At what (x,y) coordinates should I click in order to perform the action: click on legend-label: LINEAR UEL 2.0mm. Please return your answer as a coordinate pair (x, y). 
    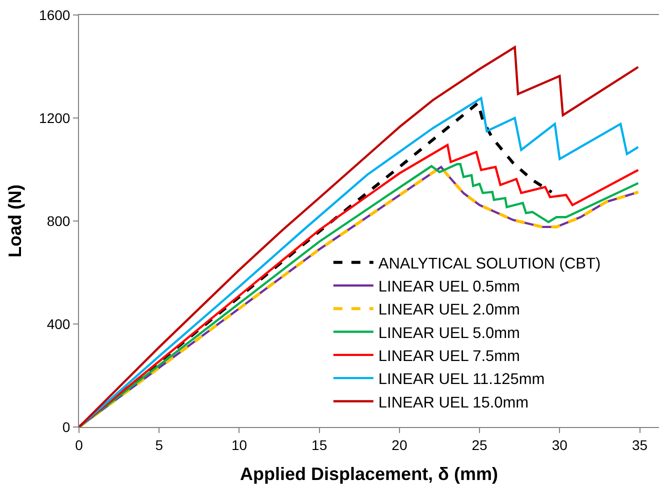
    Looking at the image, I should click on (449, 310).